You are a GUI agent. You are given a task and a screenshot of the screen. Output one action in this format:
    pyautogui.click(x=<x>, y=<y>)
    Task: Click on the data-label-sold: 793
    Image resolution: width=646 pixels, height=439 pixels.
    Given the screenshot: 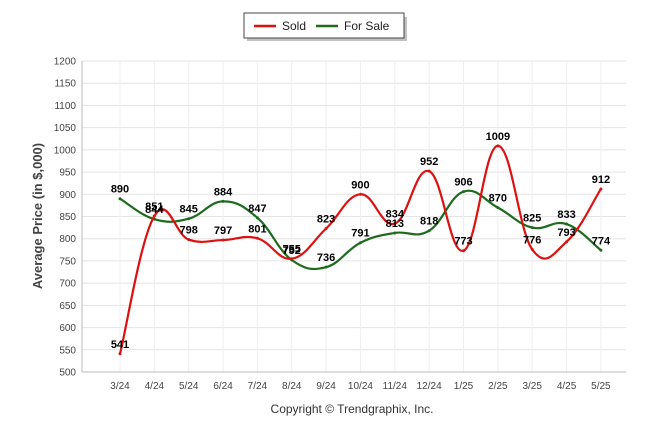 What is the action you would take?
    pyautogui.click(x=566, y=233)
    